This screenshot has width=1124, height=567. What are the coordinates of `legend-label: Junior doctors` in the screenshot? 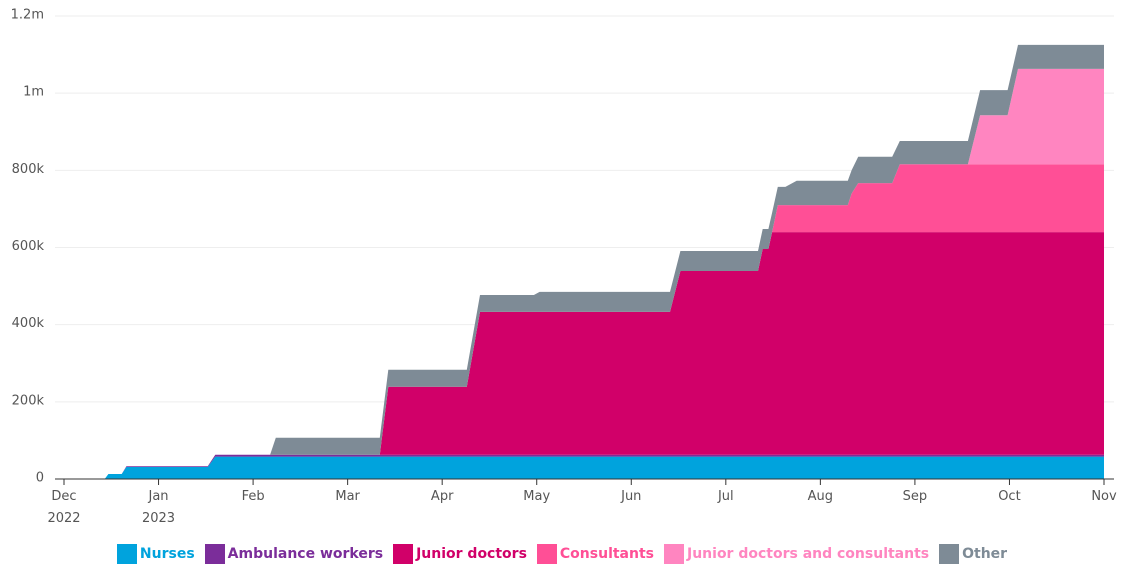 It's located at (471, 554).